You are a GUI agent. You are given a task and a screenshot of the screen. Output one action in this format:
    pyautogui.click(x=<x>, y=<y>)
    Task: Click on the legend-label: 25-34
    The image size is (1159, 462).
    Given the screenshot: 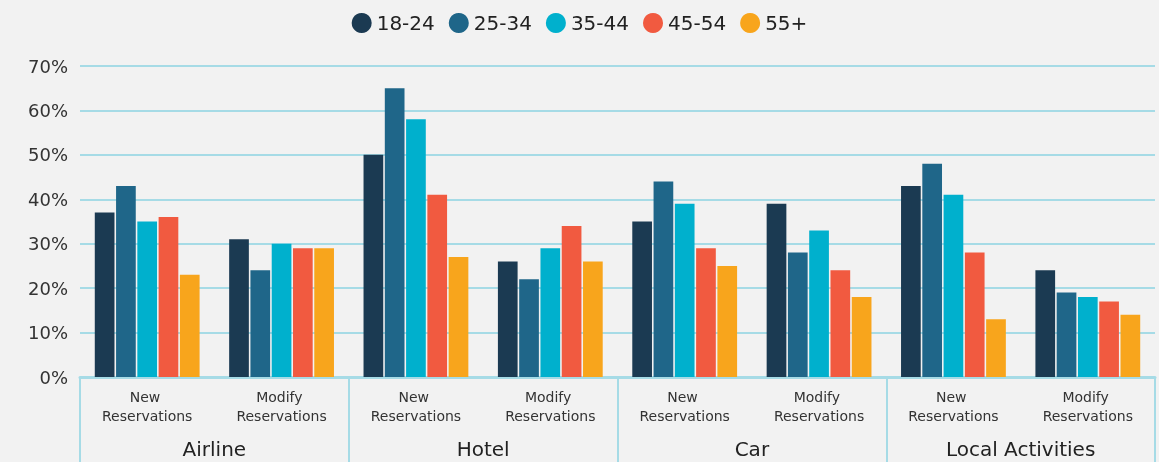 What is the action you would take?
    pyautogui.click(x=502, y=23)
    